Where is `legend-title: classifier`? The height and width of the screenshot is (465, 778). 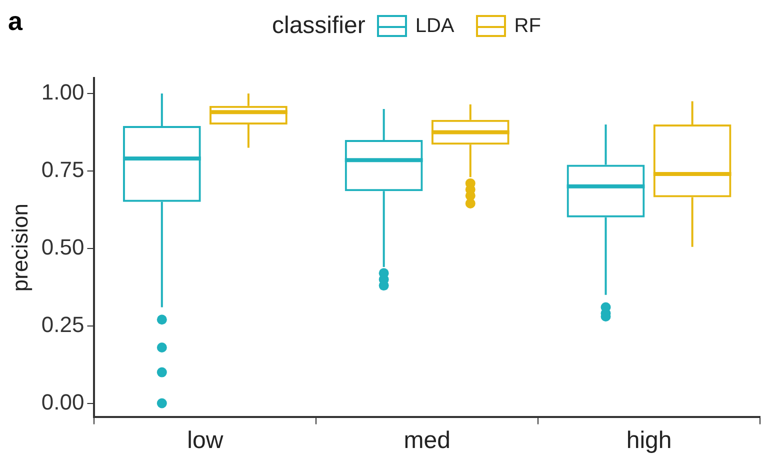
legend-title: classifier is located at coordinates (319, 26).